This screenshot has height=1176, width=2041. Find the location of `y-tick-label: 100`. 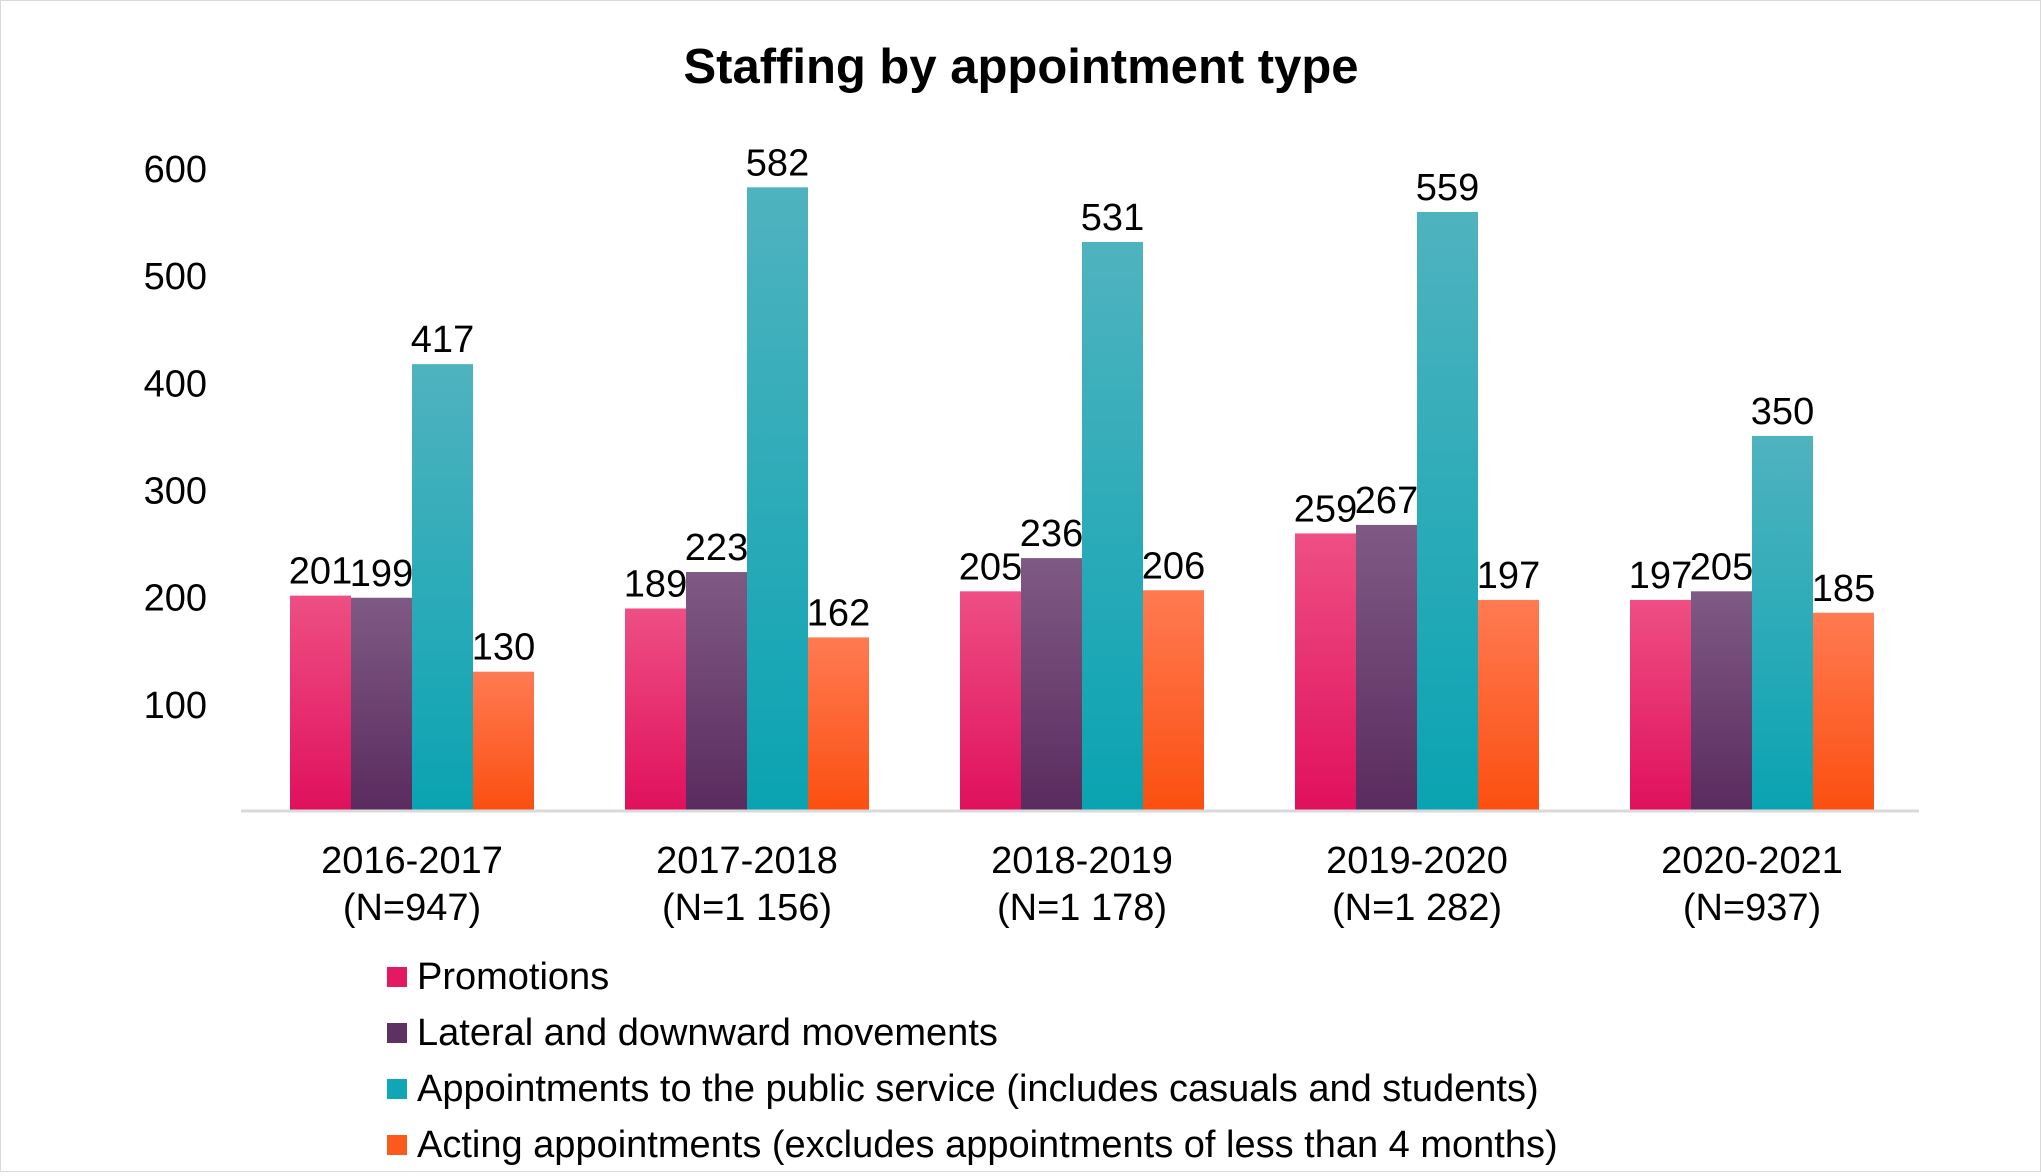

y-tick-label: 100 is located at coordinates (175, 706).